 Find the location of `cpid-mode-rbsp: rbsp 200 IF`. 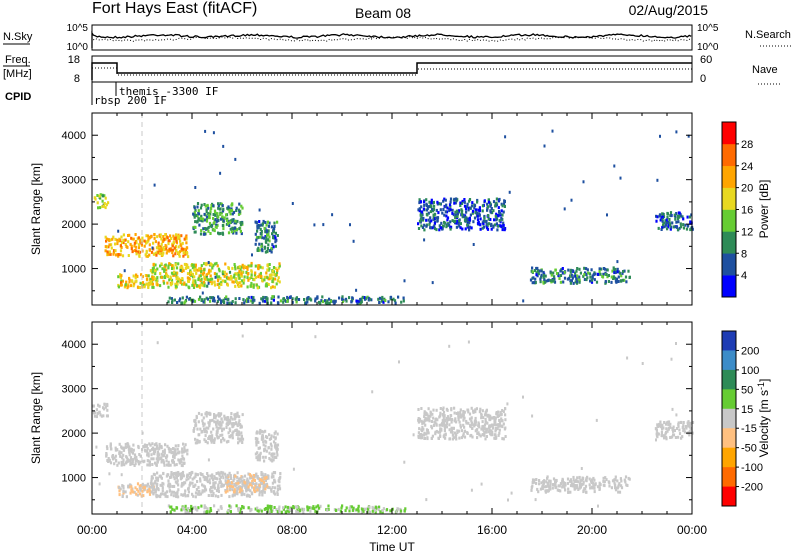

cpid-mode-rbsp: rbsp 200 IF is located at coordinates (130, 100).